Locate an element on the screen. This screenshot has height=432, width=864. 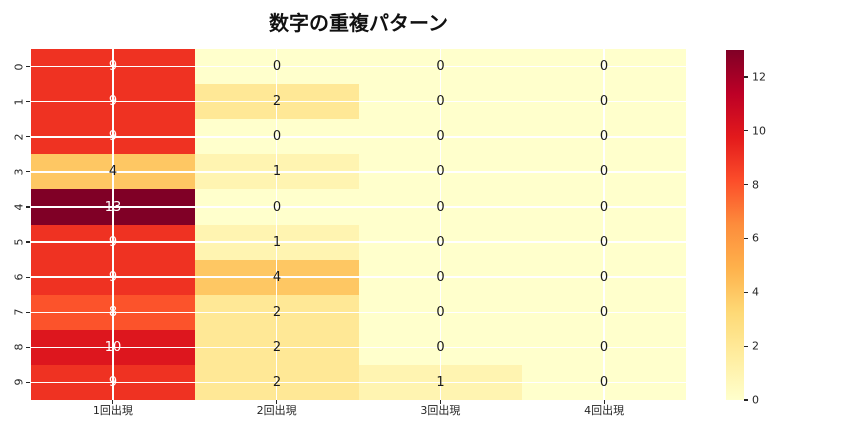
y-tick-label: 2 is located at coordinates (19, 137).